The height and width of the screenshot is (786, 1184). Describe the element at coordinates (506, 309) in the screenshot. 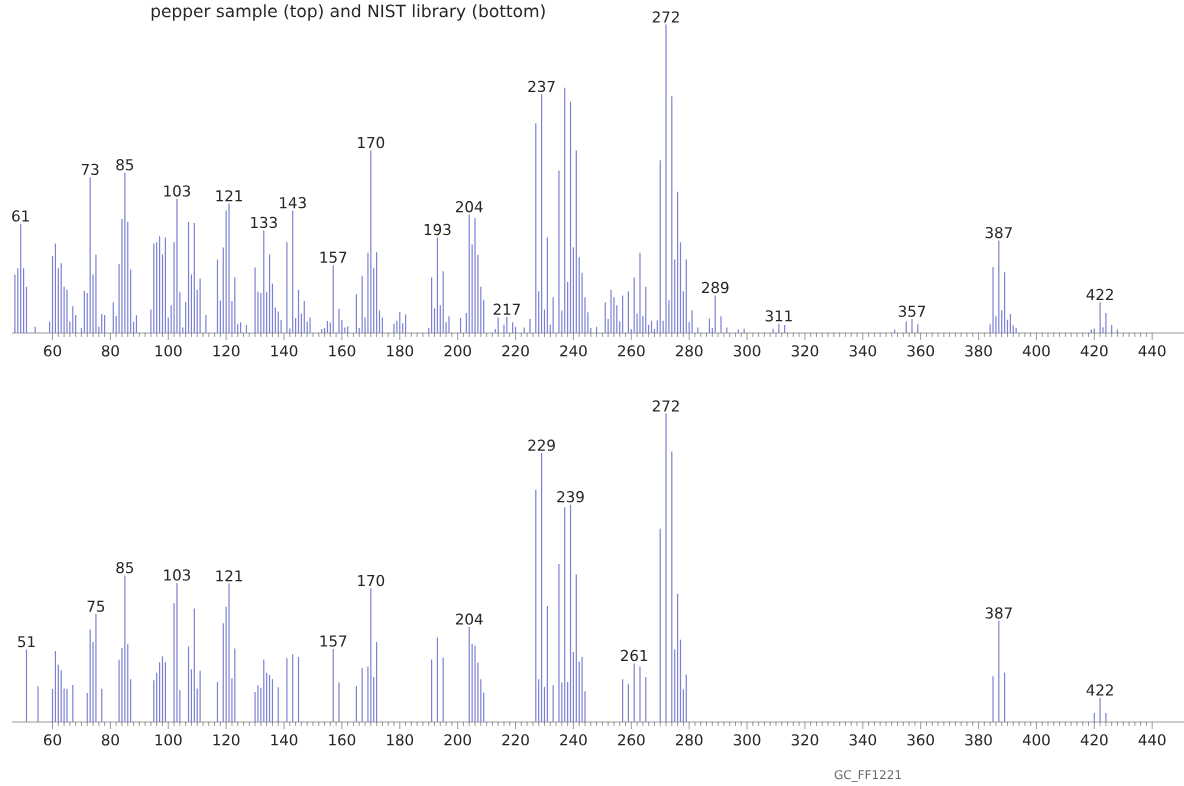

I see `annotation: 217` at that location.